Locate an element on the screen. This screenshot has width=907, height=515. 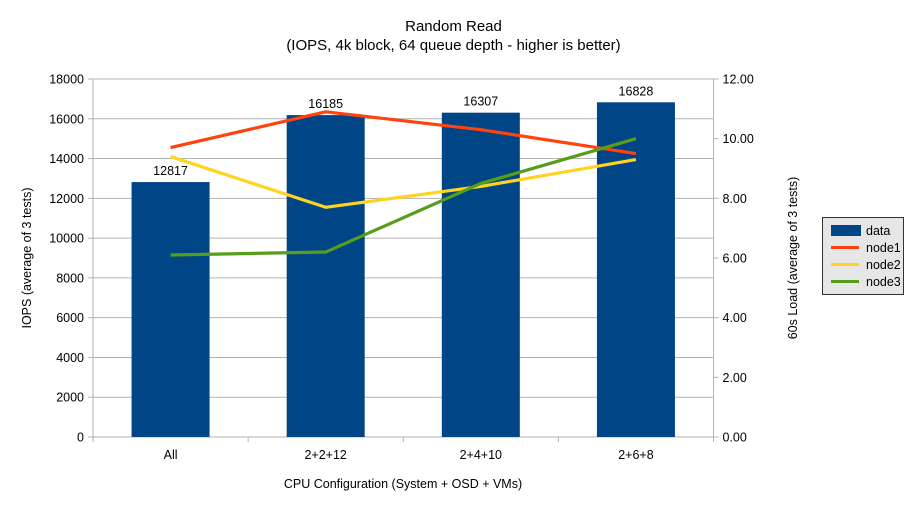
left-axis-tick-label: 16000 is located at coordinates (66, 119).